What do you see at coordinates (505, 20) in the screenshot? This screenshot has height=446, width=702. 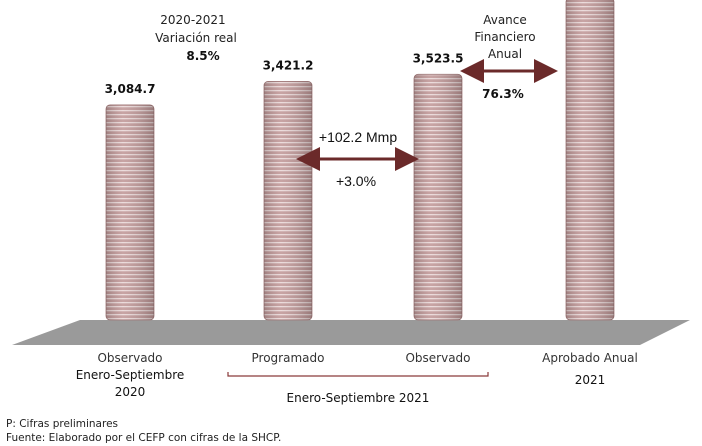 I see `advance-label-1: Avance` at bounding box center [505, 20].